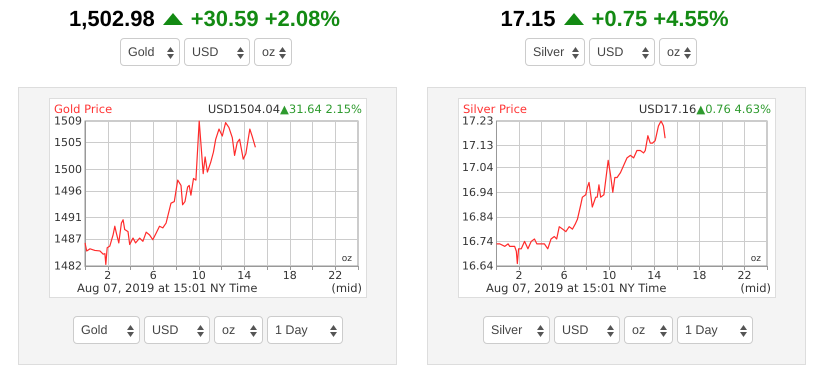  I want to click on y-tick-label: 16.74, so click(478, 241).